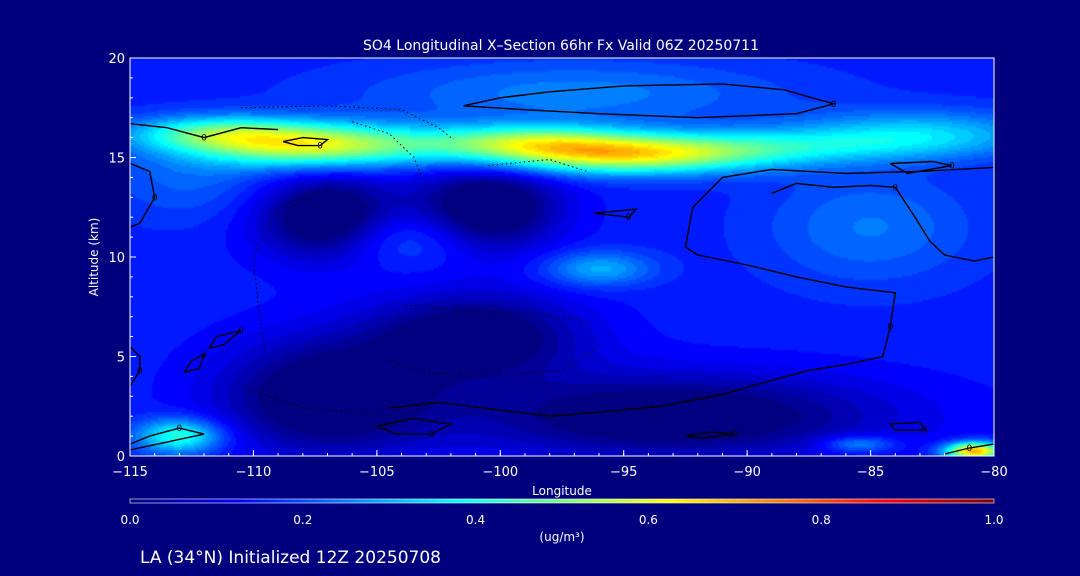 Image resolution: width=1080 pixels, height=576 pixels. Describe the element at coordinates (94, 257) in the screenshot. I see `y-axis-label: Altitude (km)` at that location.